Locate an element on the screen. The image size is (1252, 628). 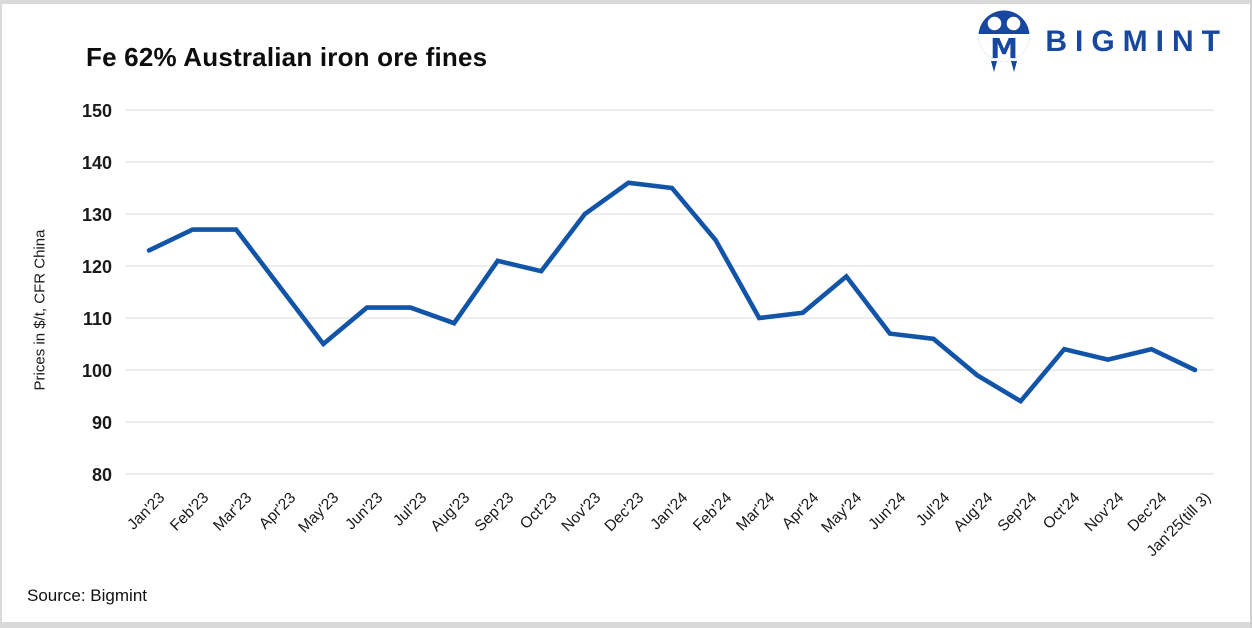
y-tick-label: 140 is located at coordinates (96, 163).